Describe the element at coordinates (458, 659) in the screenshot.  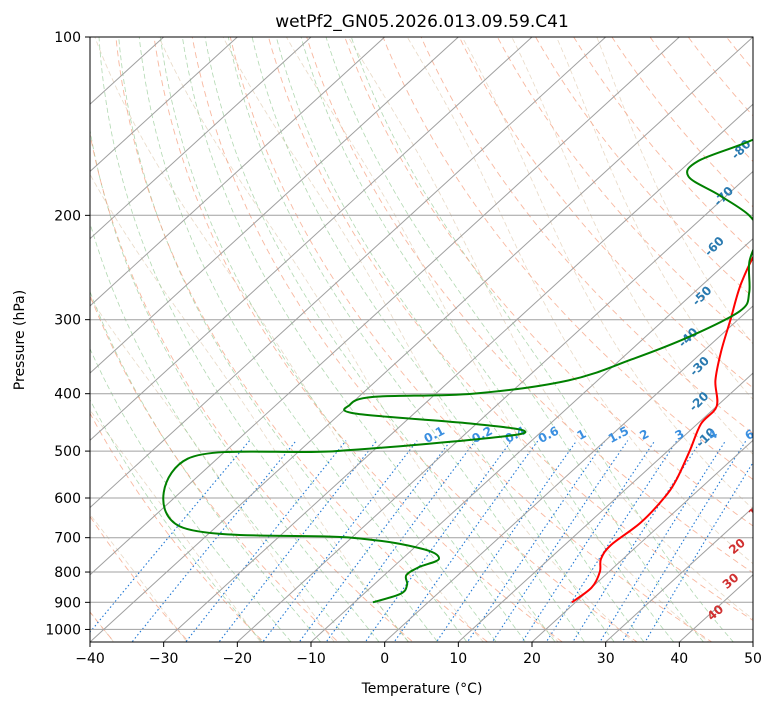
I see `x-tick-label: 10` at that location.